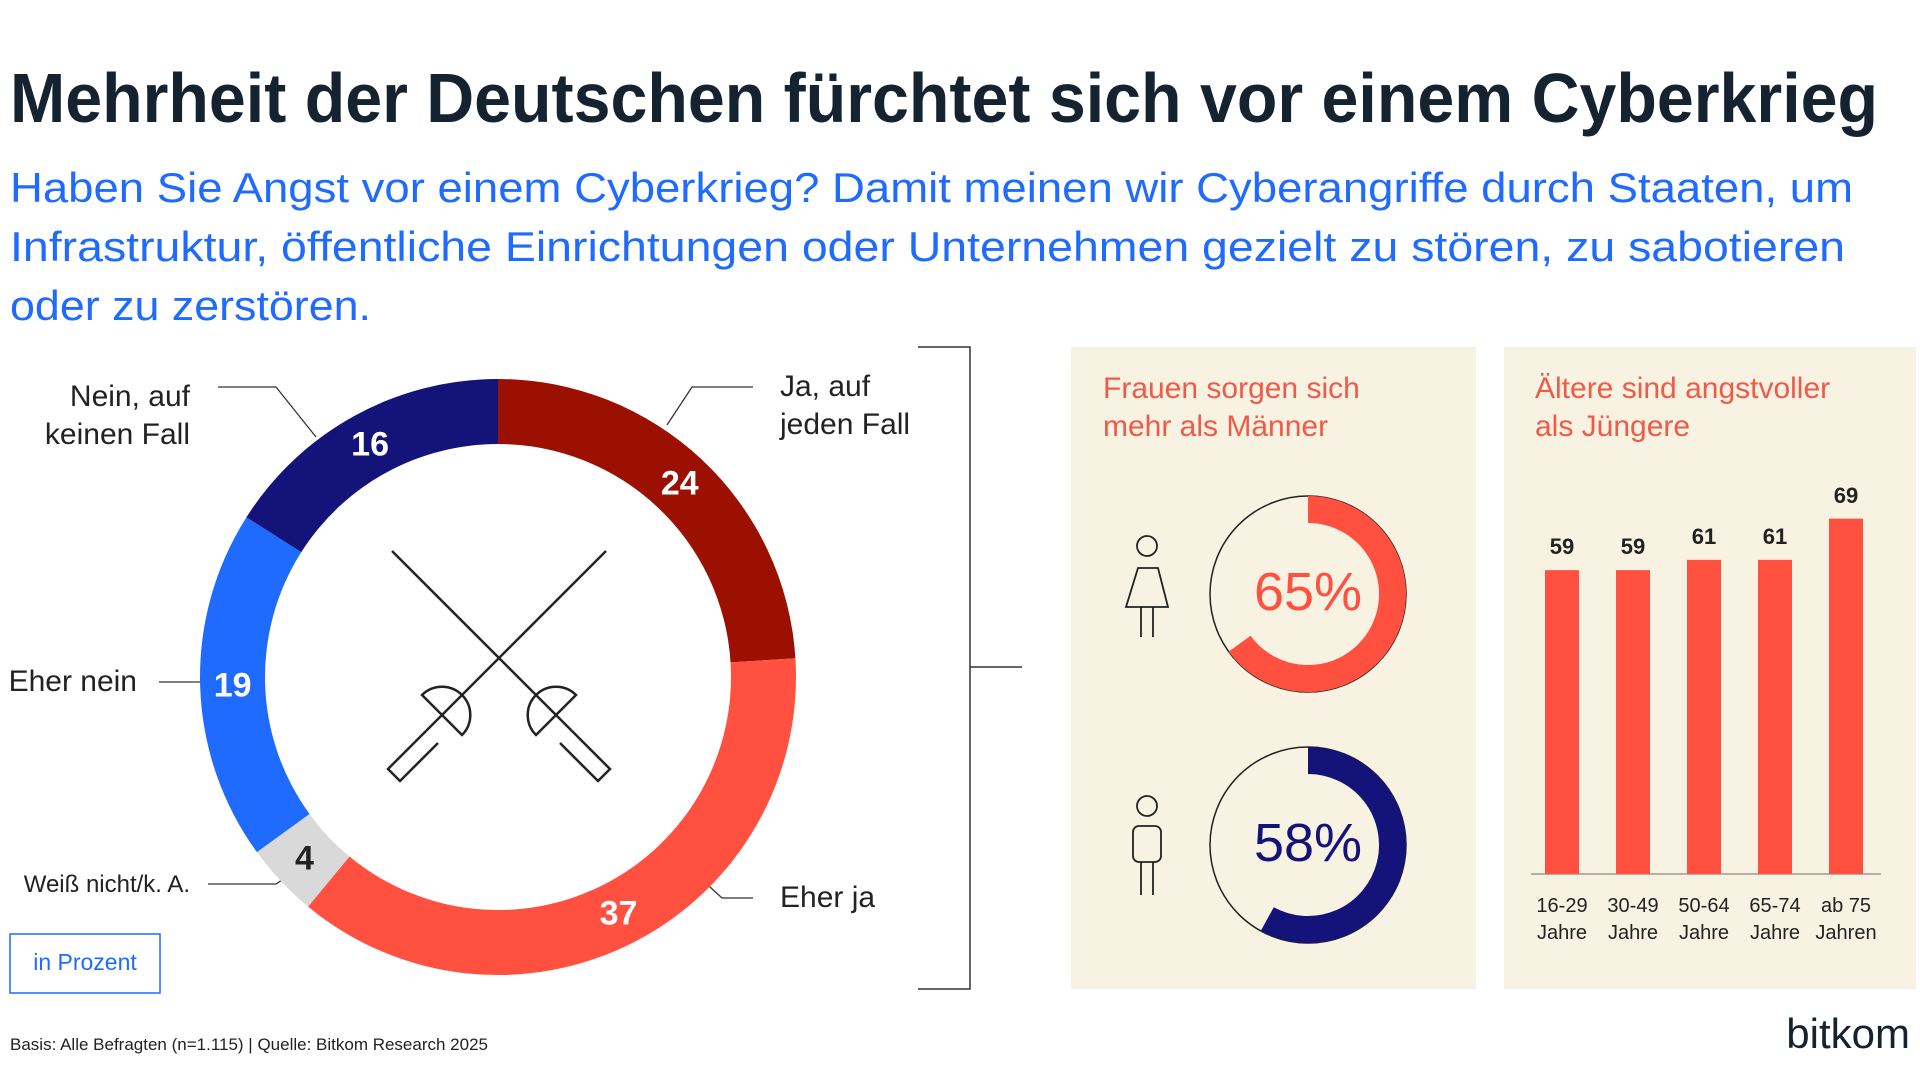 The width and height of the screenshot is (1920, 1080). Describe the element at coordinates (1704, 919) in the screenshot. I see `x-tick-label: 50-64 Jahre` at that location.